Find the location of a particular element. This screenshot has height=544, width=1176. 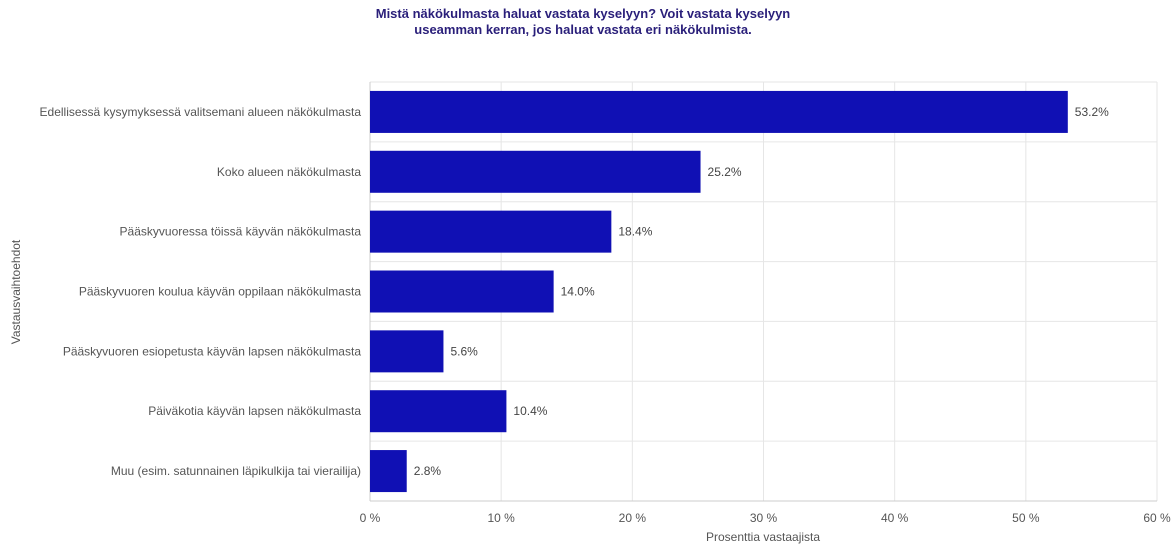

x-tick-label: 40 % is located at coordinates (895, 518).